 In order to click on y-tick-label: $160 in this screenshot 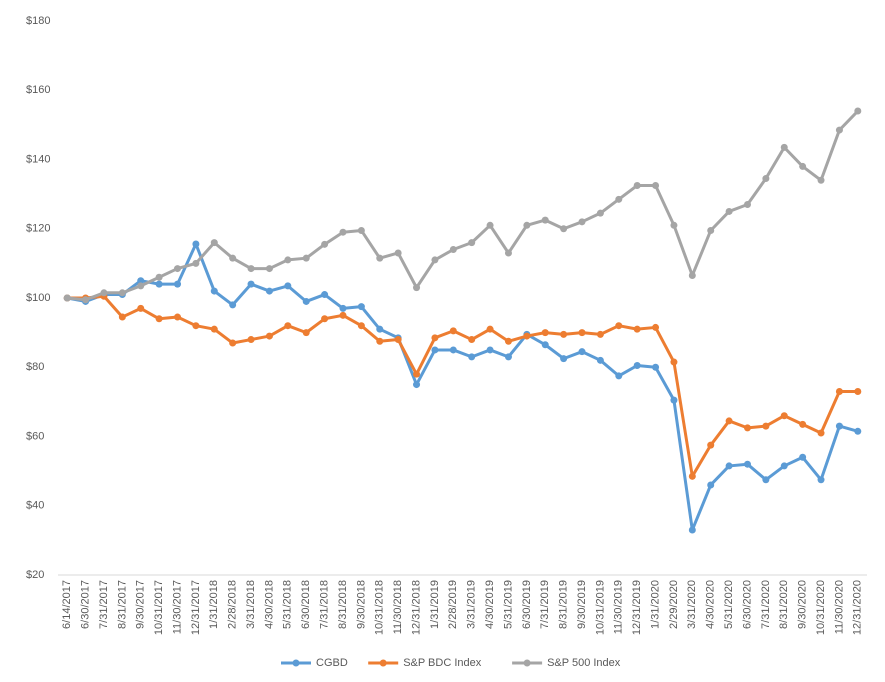, I will do `click(38, 90)`.